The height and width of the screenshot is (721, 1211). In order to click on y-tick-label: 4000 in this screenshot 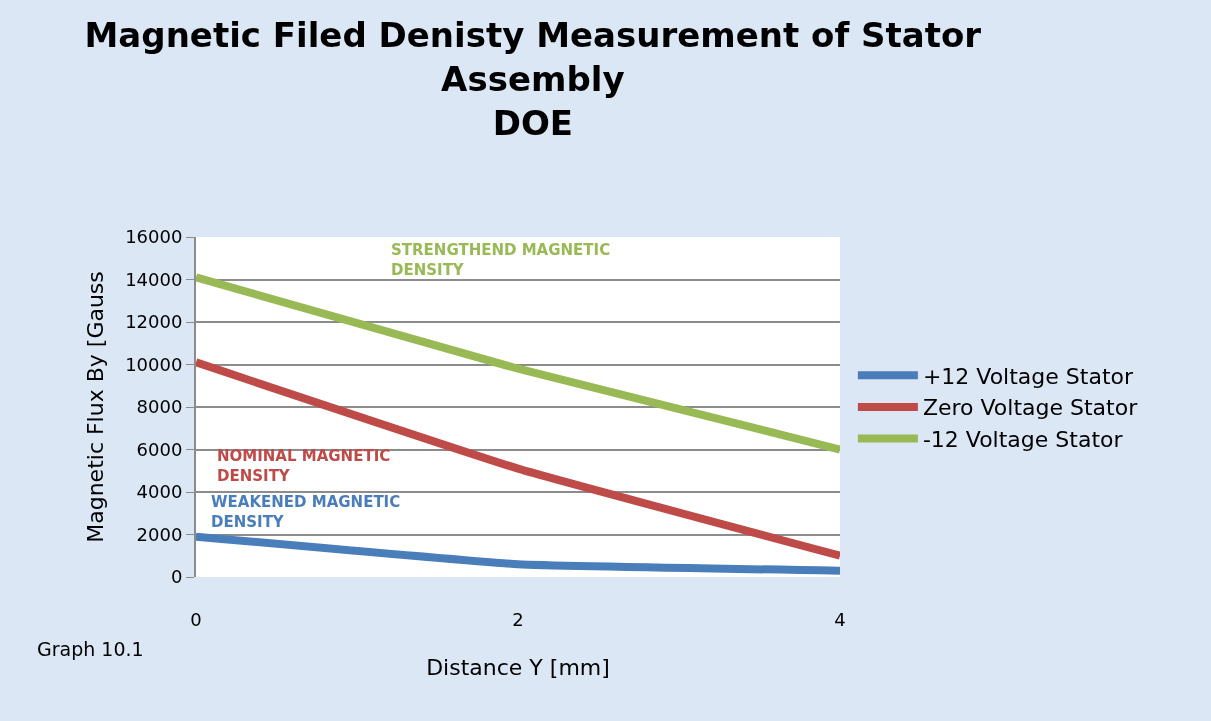, I will do `click(159, 492)`.